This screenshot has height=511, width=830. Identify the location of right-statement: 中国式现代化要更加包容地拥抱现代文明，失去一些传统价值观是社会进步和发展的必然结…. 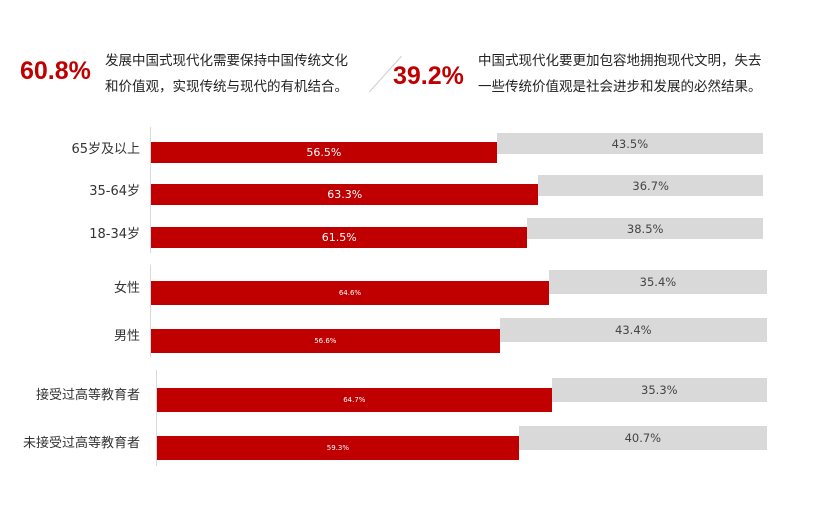
(620, 74).